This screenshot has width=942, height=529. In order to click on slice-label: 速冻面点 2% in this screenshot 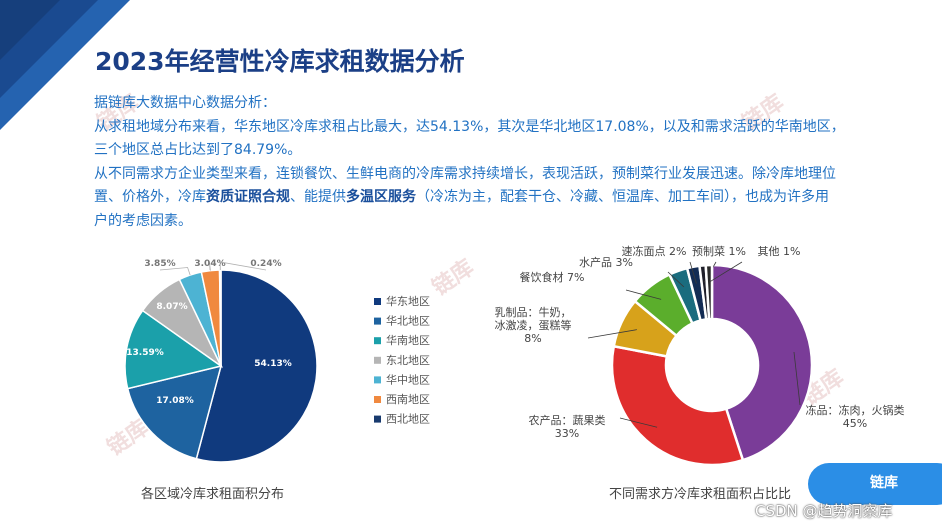, I will do `click(654, 251)`.